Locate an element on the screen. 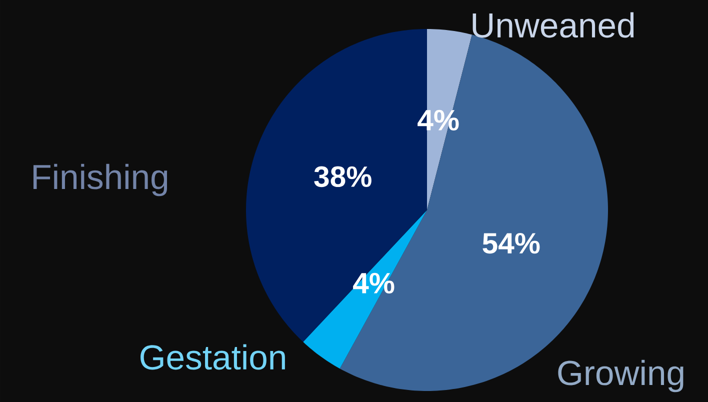 Image resolution: width=708 pixels, height=402 pixels. data-label: 38% is located at coordinates (343, 177).